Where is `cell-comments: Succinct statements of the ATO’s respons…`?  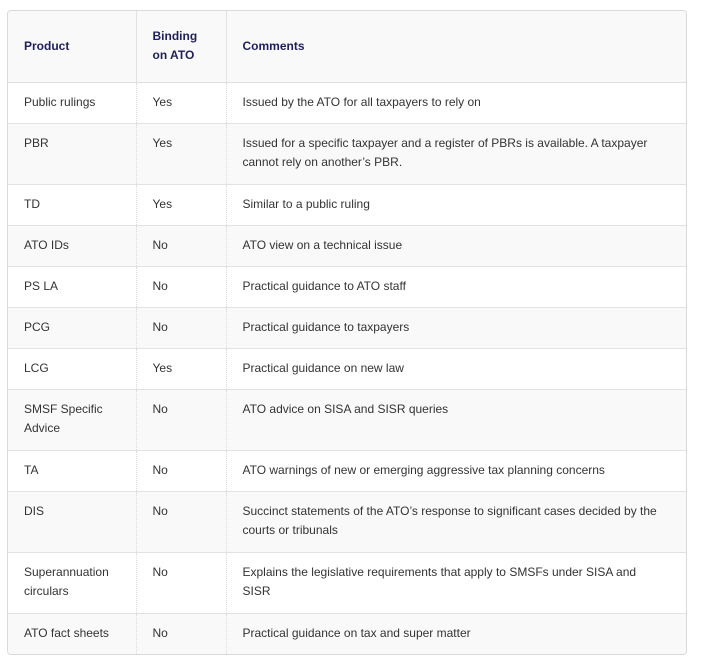
cell-comments: Succinct statements of the ATO’s respons… is located at coordinates (455, 521).